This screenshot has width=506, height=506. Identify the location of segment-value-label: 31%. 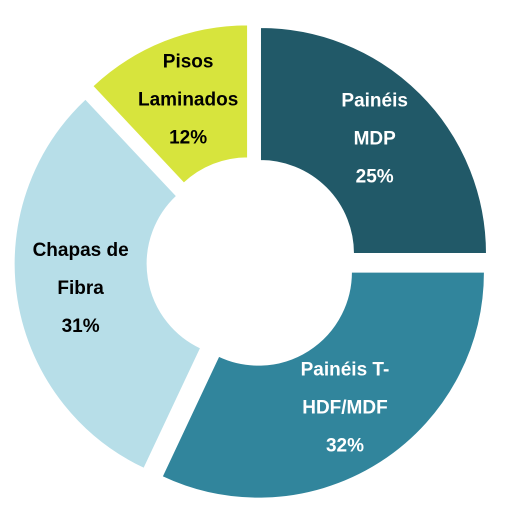
(81, 326).